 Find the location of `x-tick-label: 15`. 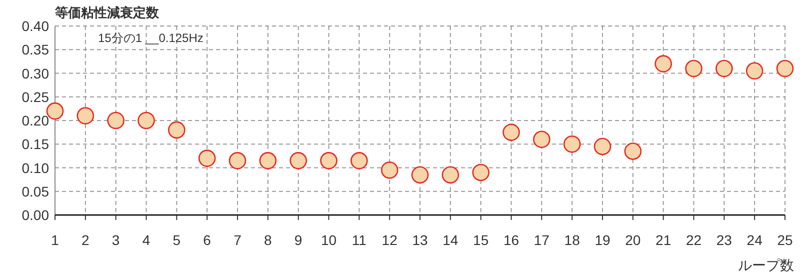

x-tick-label: 15 is located at coordinates (481, 240).